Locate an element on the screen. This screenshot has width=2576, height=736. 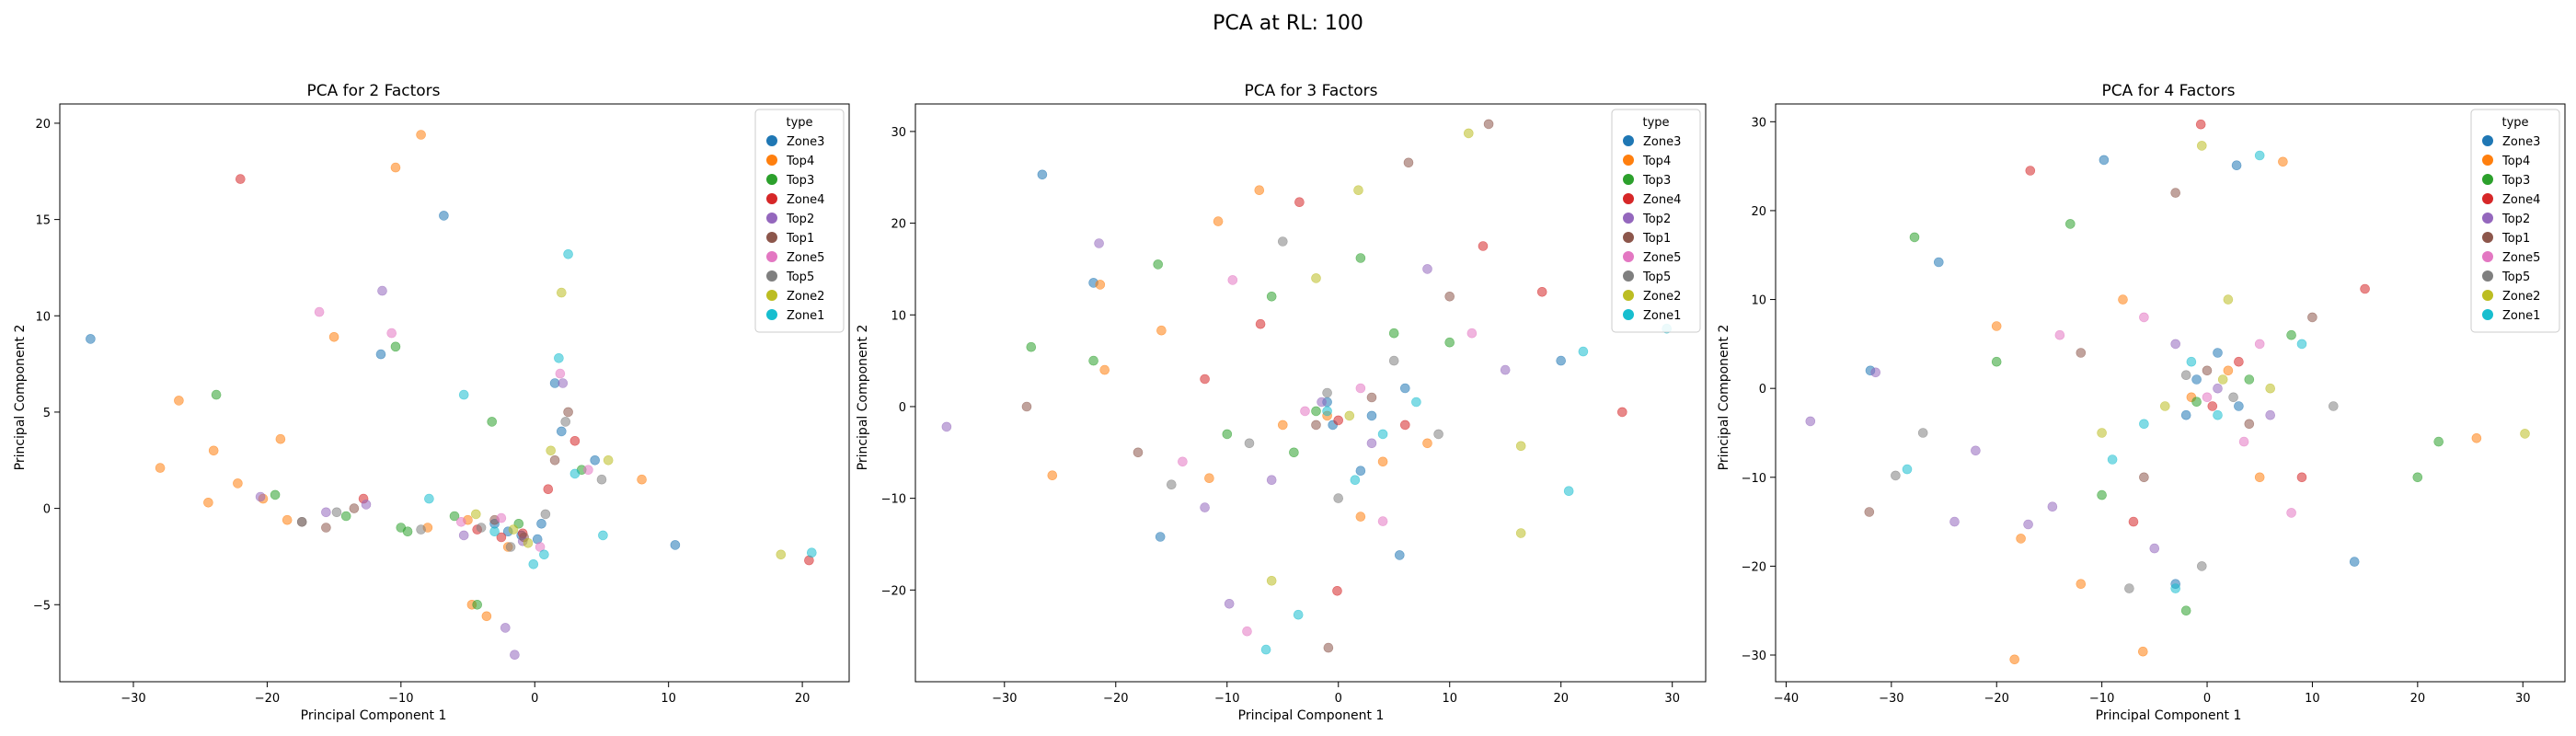
legend-label: Top2 is located at coordinates (2515, 219).